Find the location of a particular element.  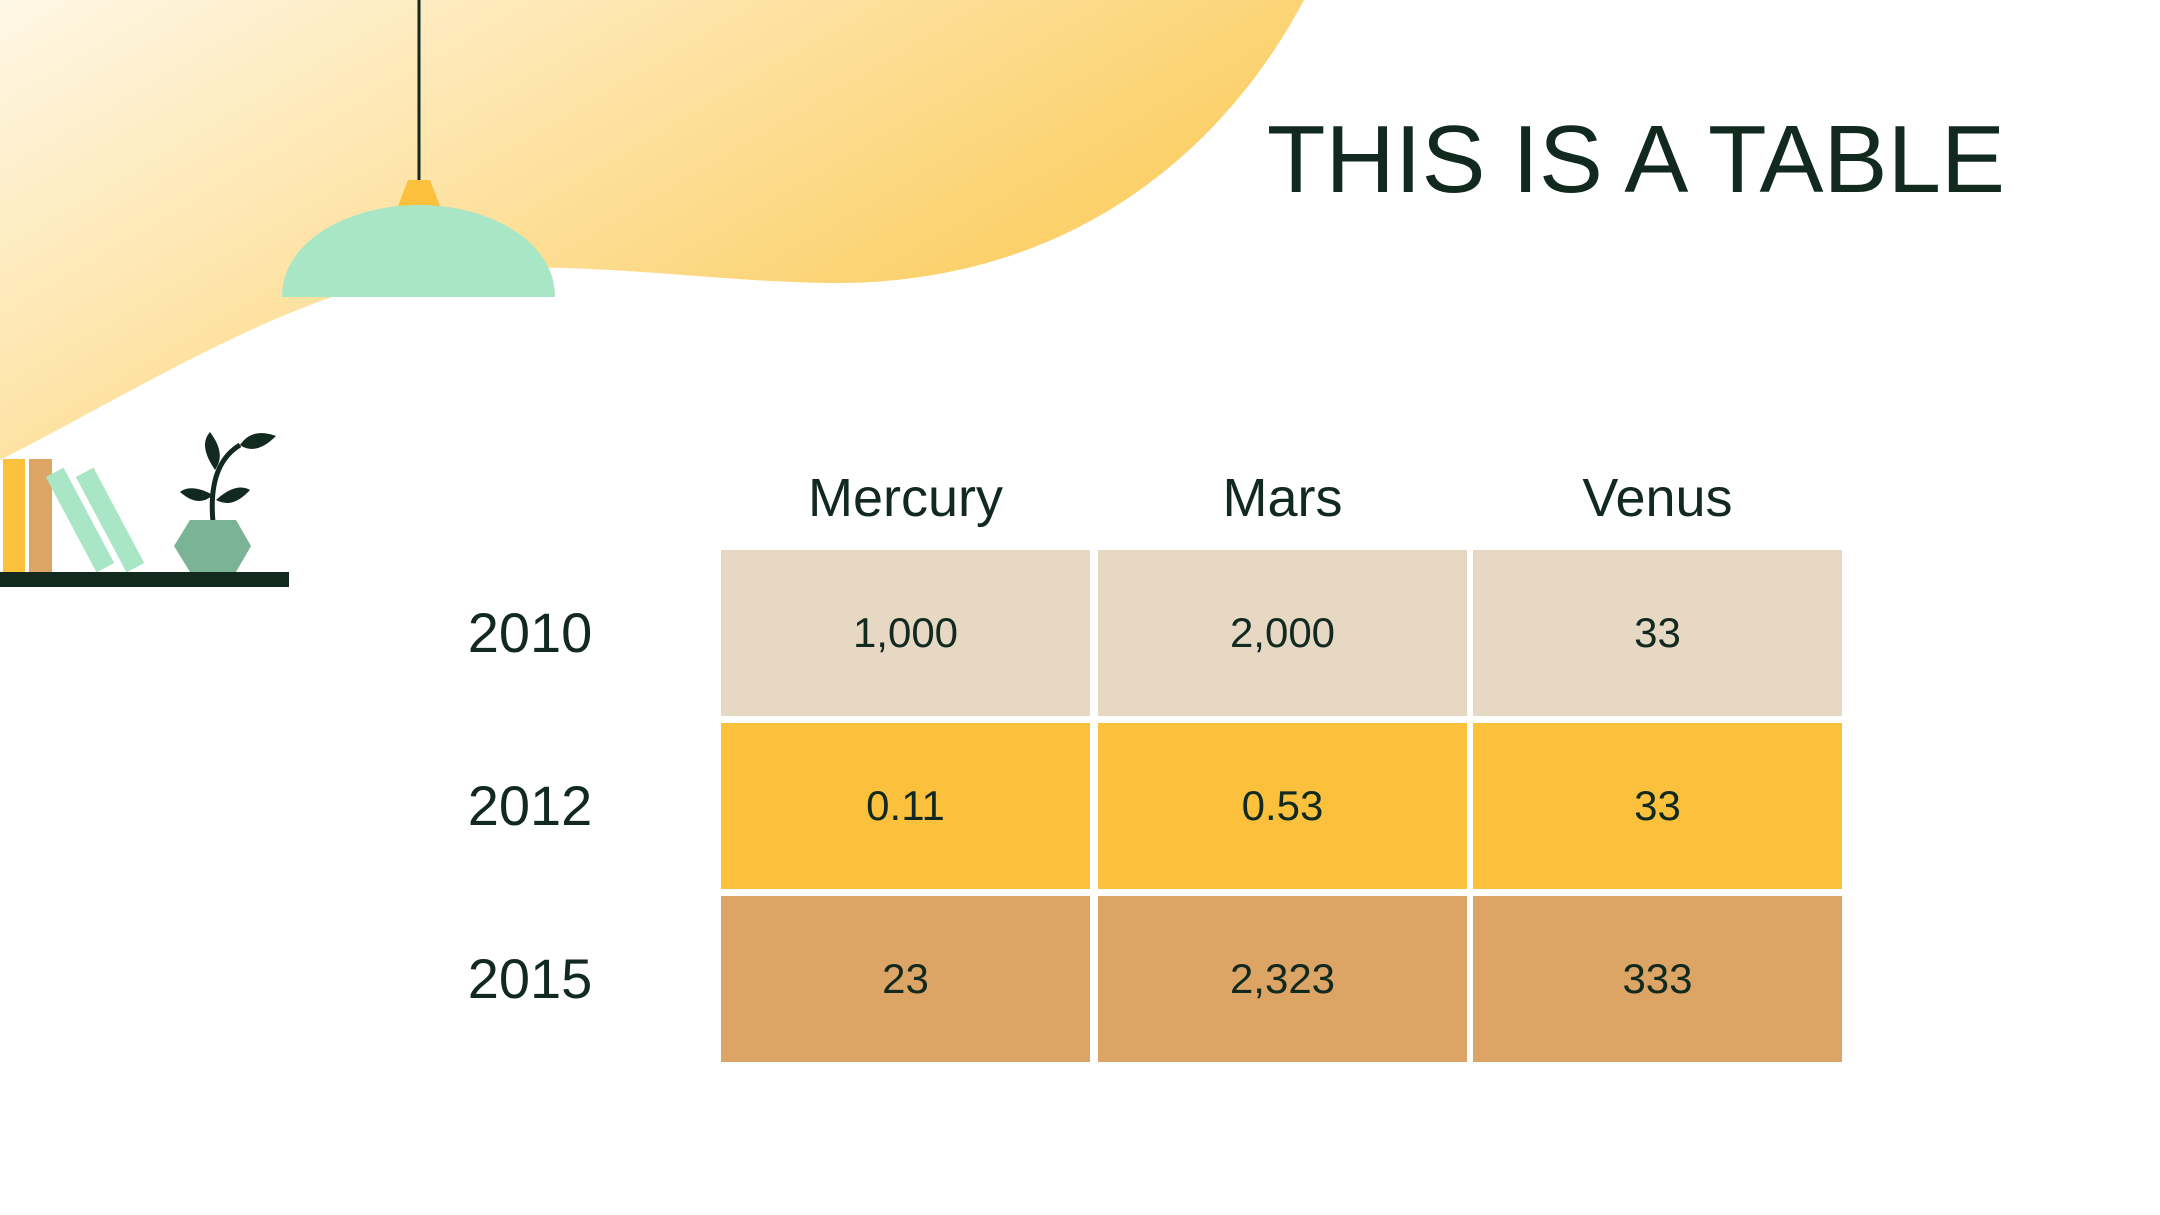

table-cell: 2,323 is located at coordinates (1282, 979).